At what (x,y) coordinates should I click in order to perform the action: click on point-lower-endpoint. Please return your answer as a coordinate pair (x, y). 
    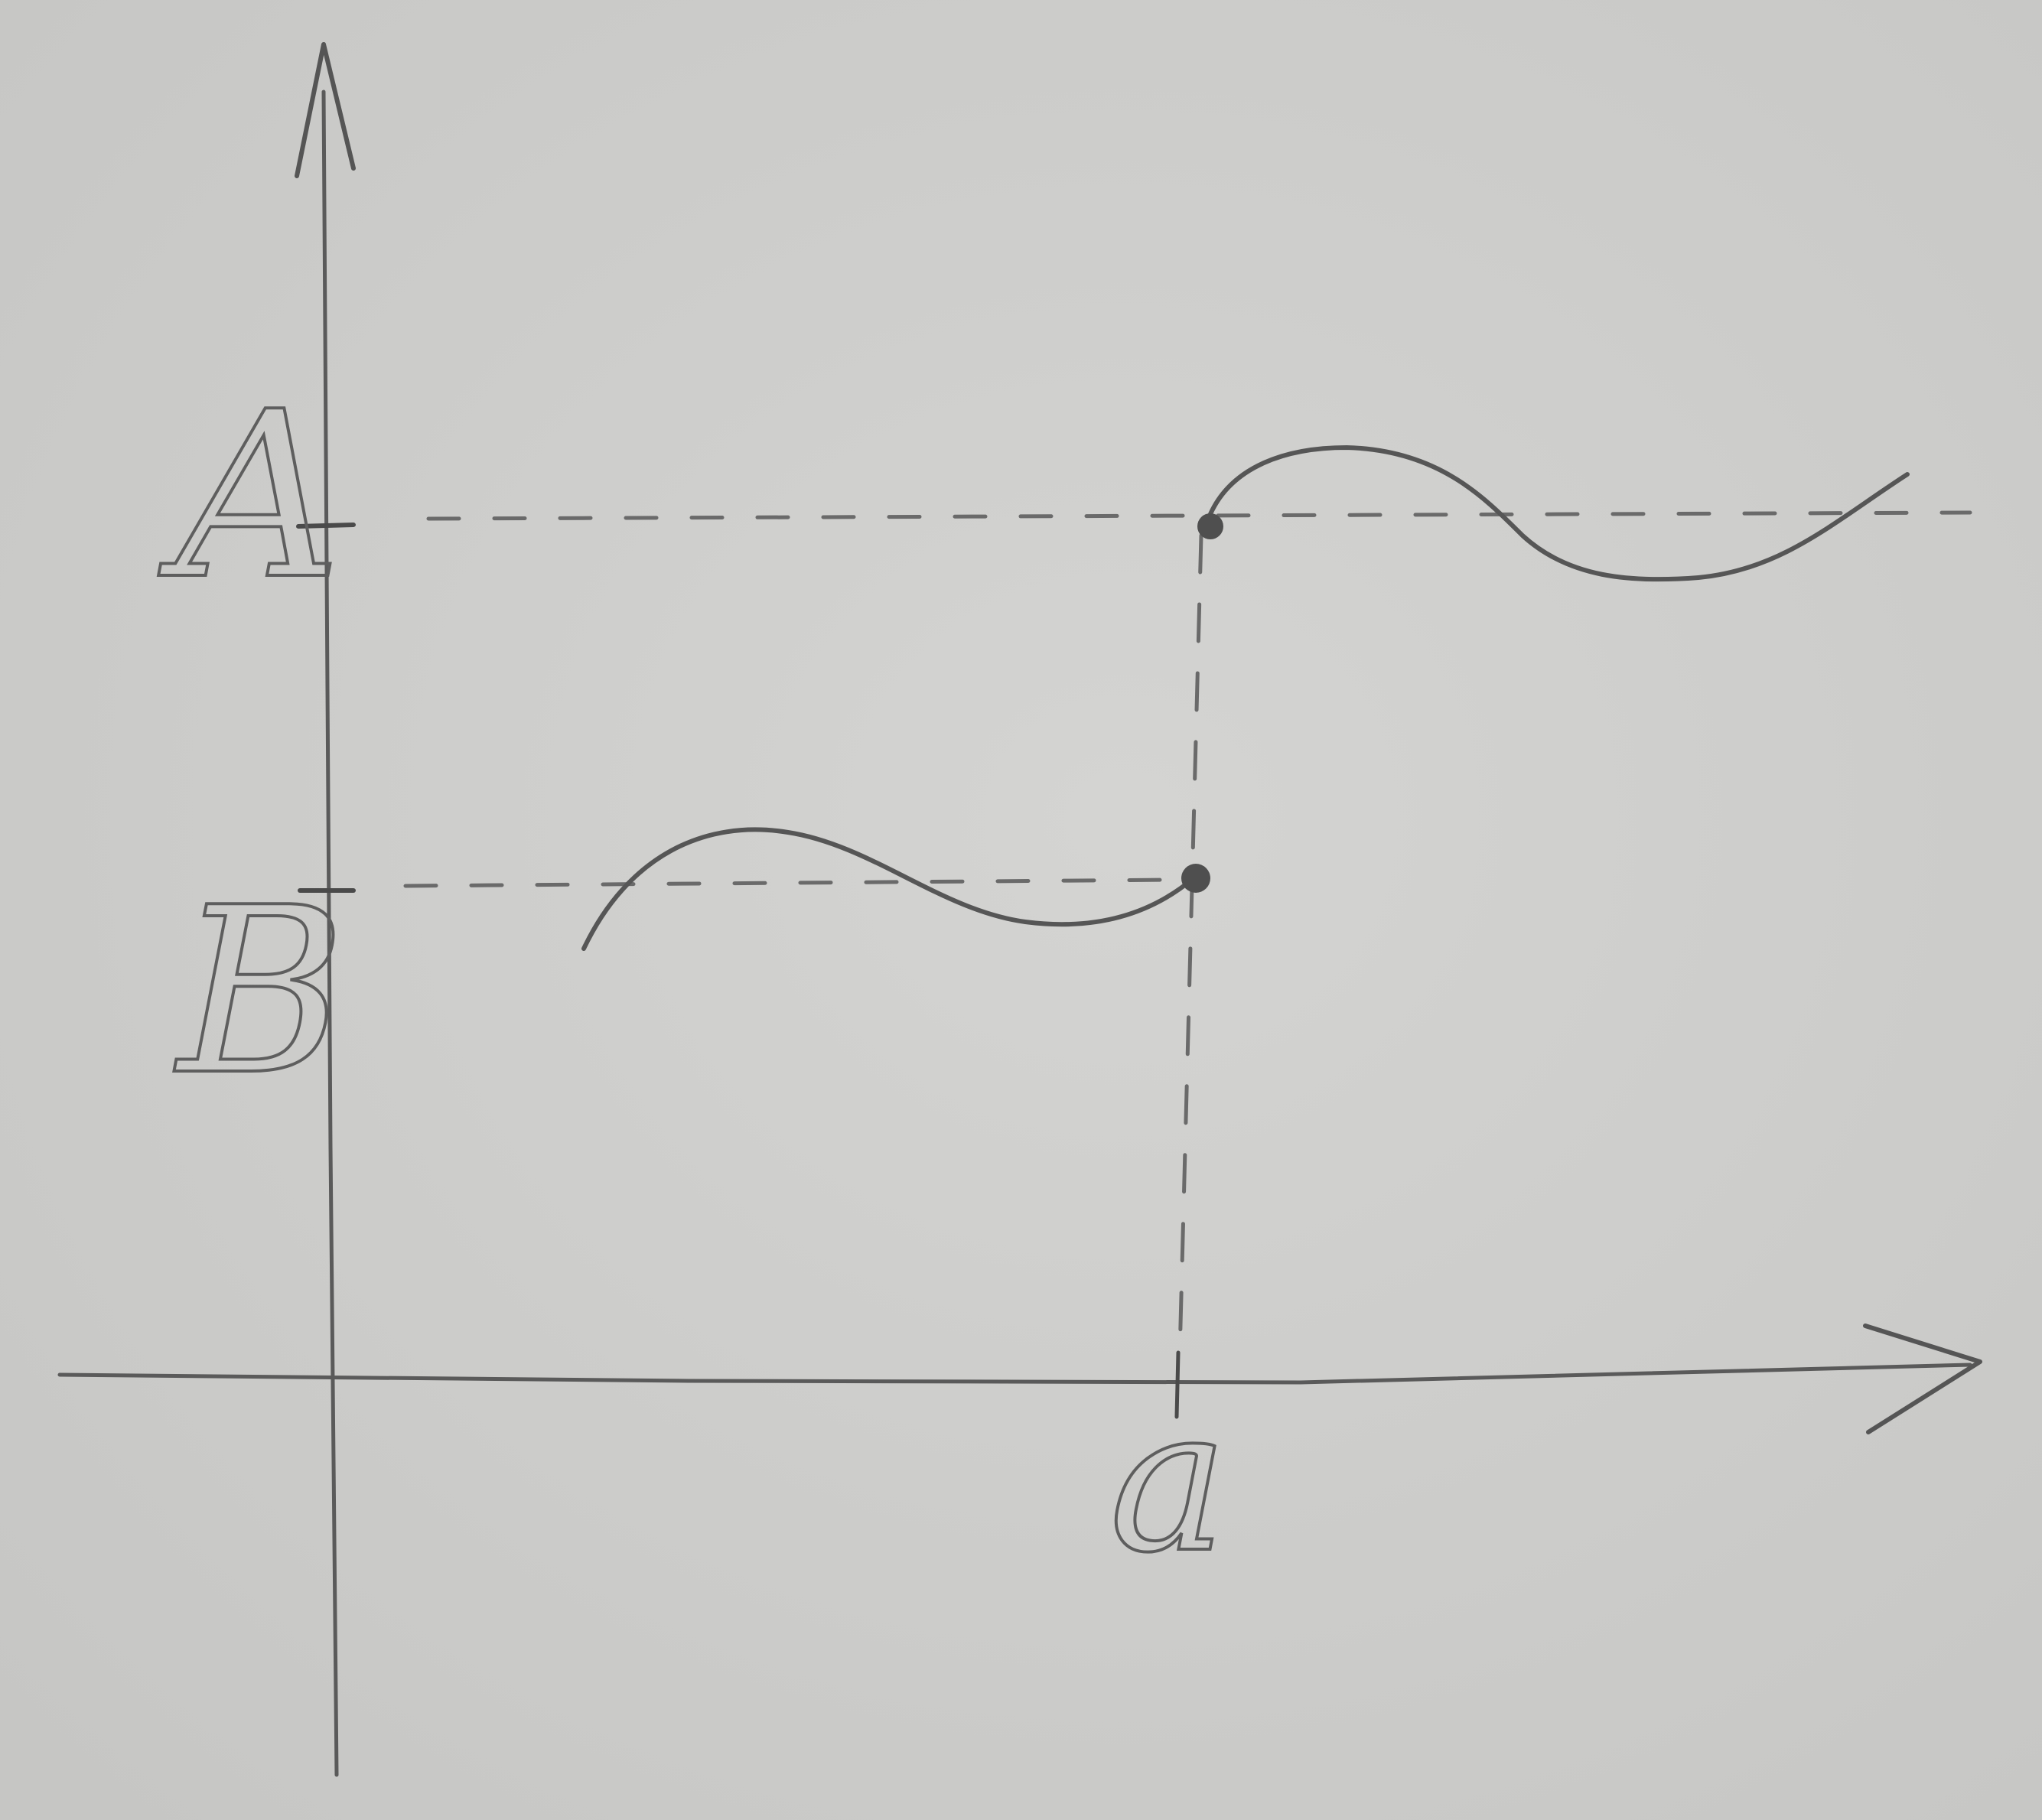
    Looking at the image, I should click on (1195, 878).